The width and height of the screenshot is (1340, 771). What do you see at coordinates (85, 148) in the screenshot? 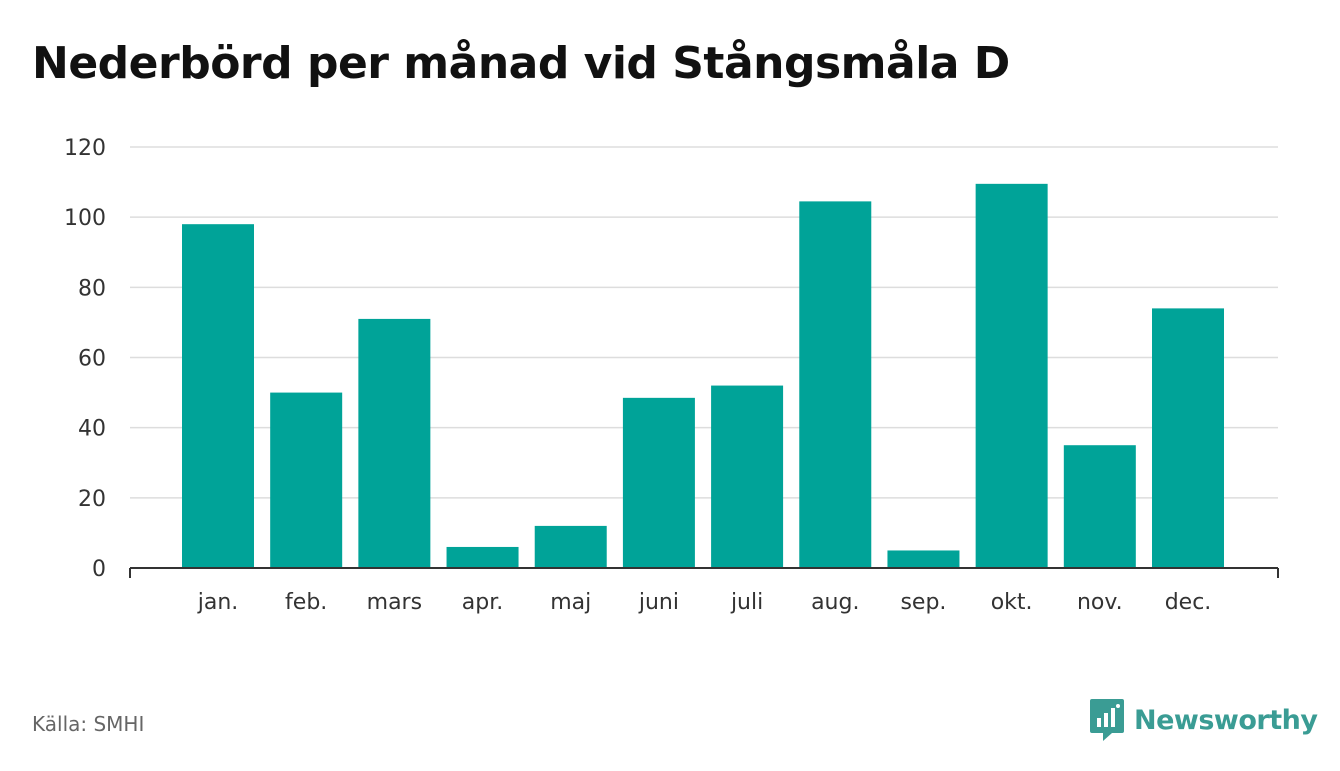
I see `y-tick-label: 120` at bounding box center [85, 148].